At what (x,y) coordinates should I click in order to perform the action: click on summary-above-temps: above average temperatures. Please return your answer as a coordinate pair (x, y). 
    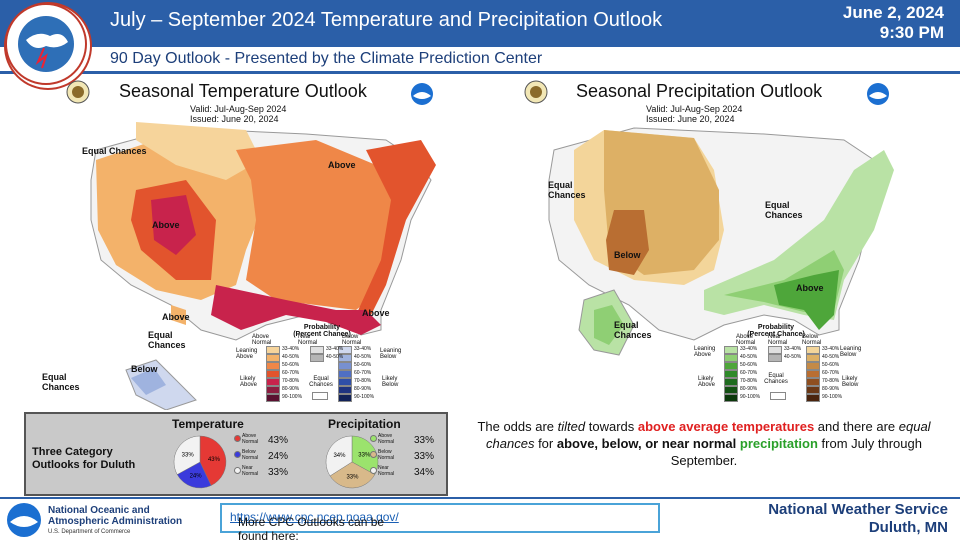
    Looking at the image, I should click on (726, 426).